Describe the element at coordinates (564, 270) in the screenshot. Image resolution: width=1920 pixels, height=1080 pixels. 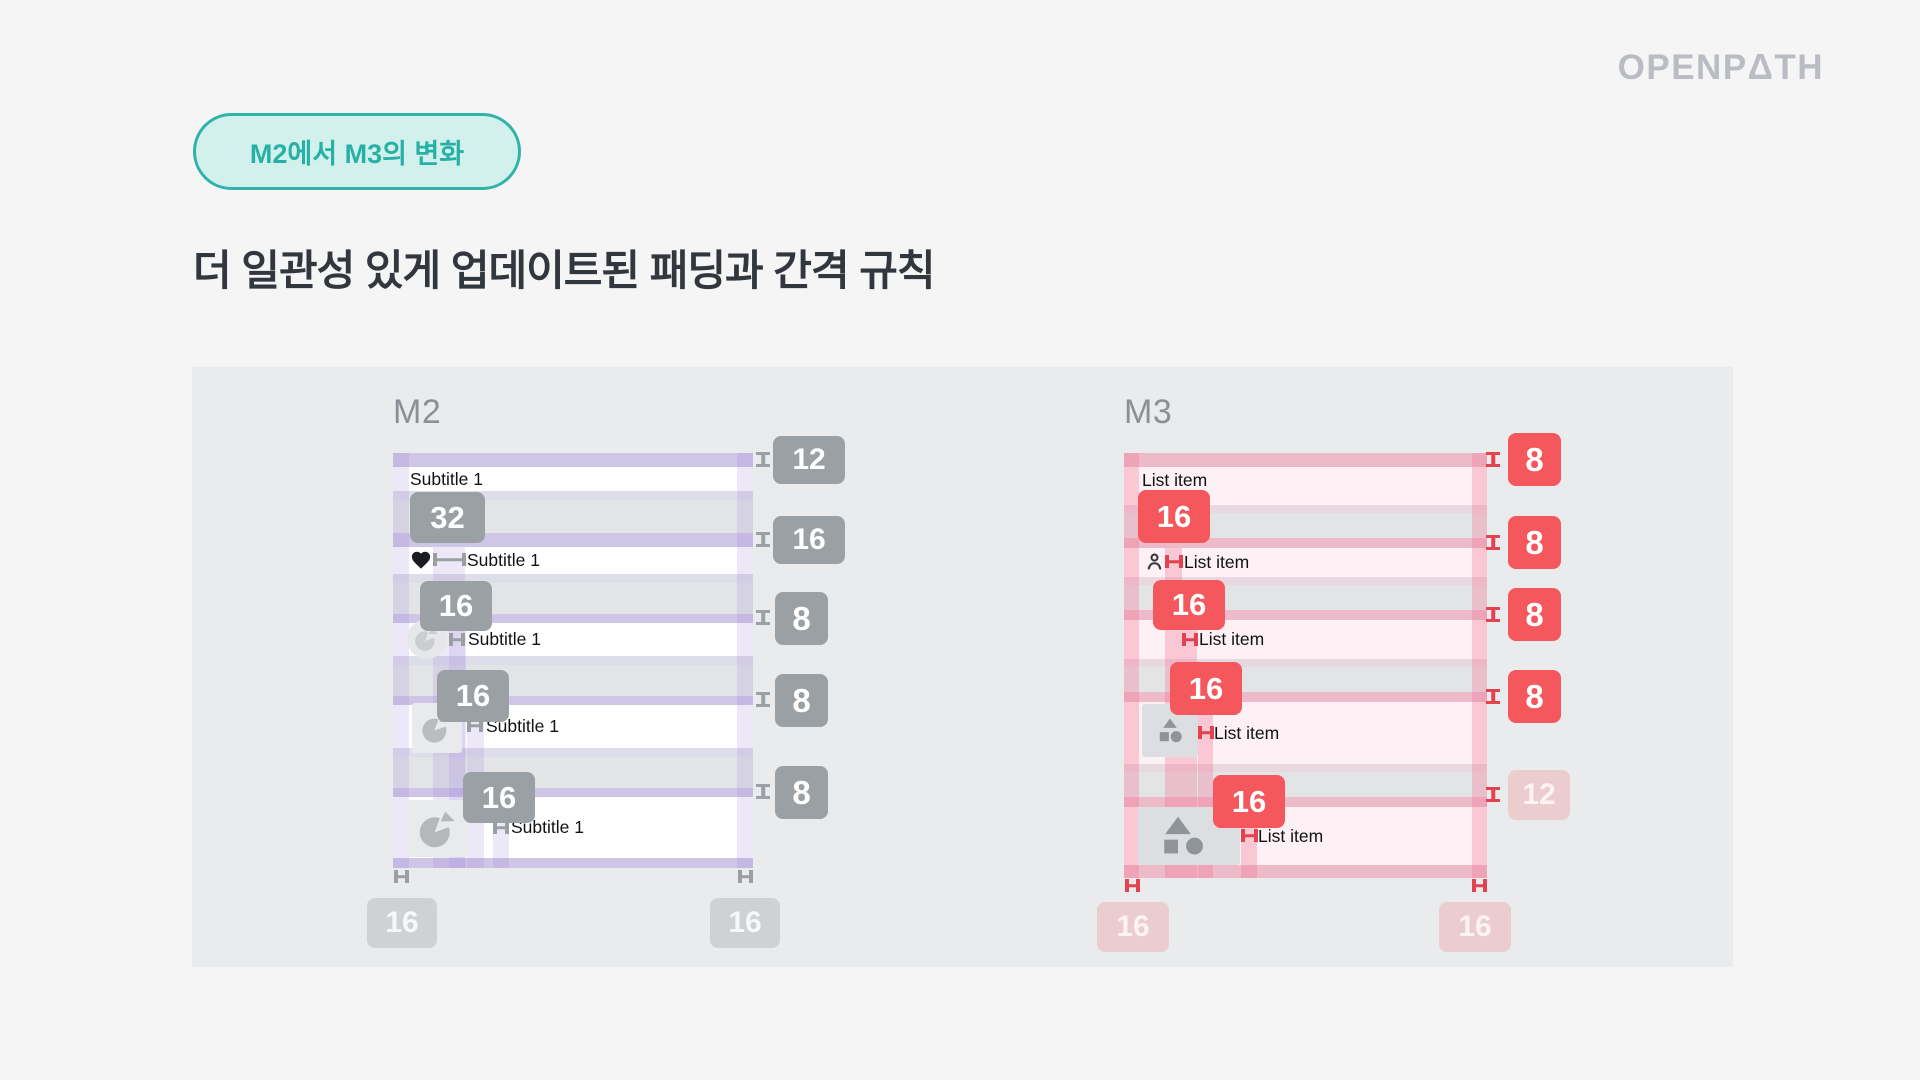
I see `page-title: 더 일관성 있게 업데이트된 패딩과 간격 규칙` at that location.